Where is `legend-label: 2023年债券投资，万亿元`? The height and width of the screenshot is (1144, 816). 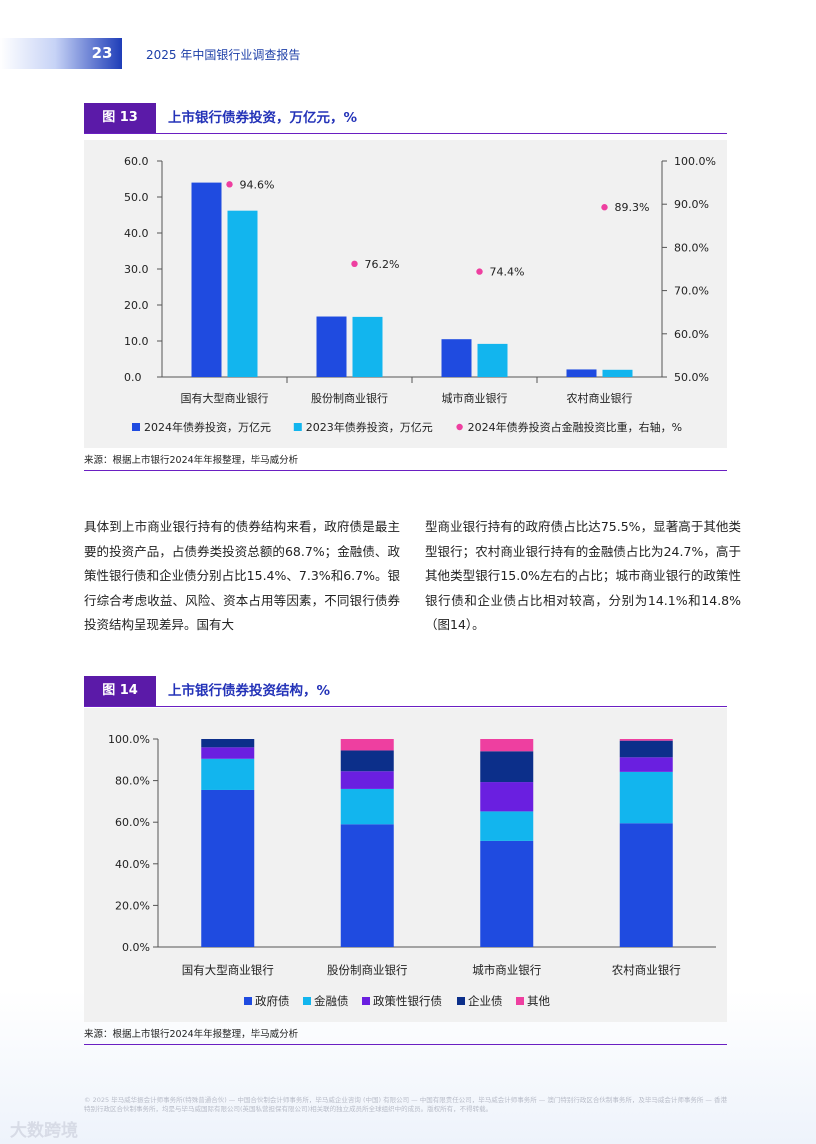 legend-label: 2023年债券投资，万亿元 is located at coordinates (369, 427).